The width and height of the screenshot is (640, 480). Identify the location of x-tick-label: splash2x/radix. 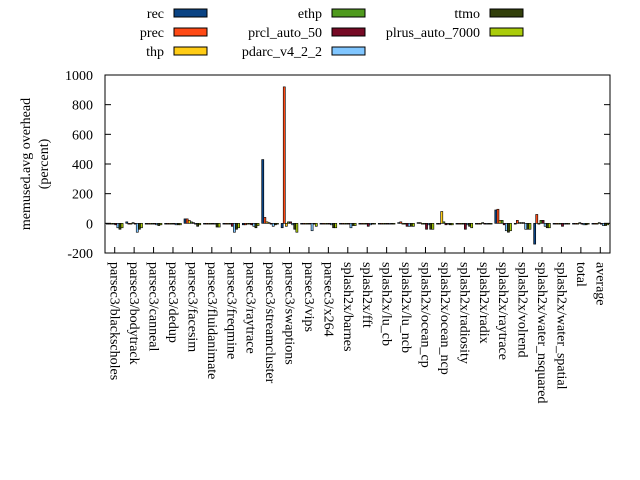
(483, 303).